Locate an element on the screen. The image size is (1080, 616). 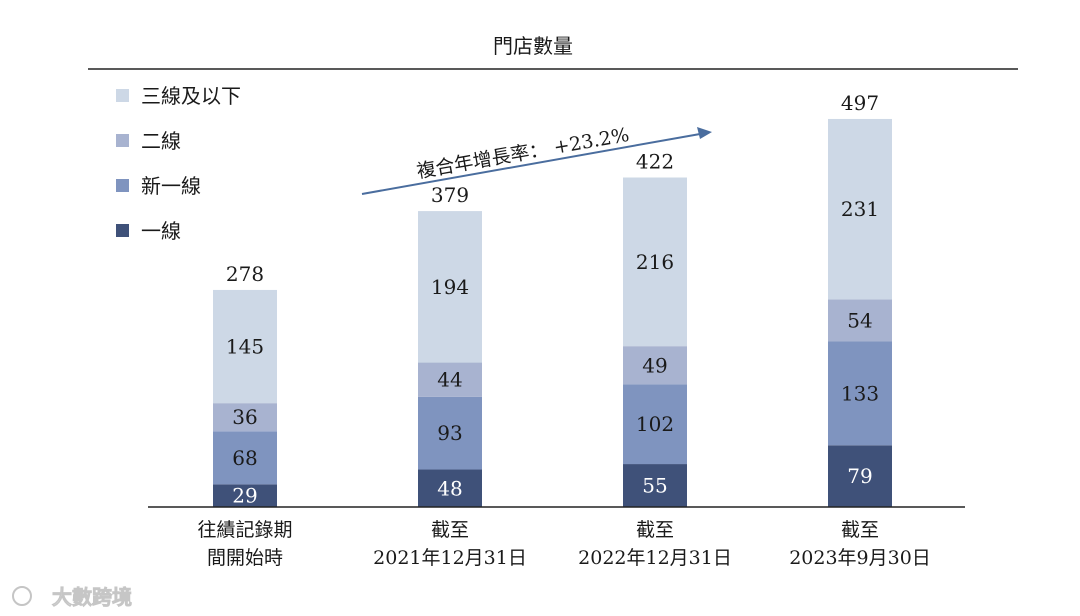
legend-label: 二線 is located at coordinates (161, 141).